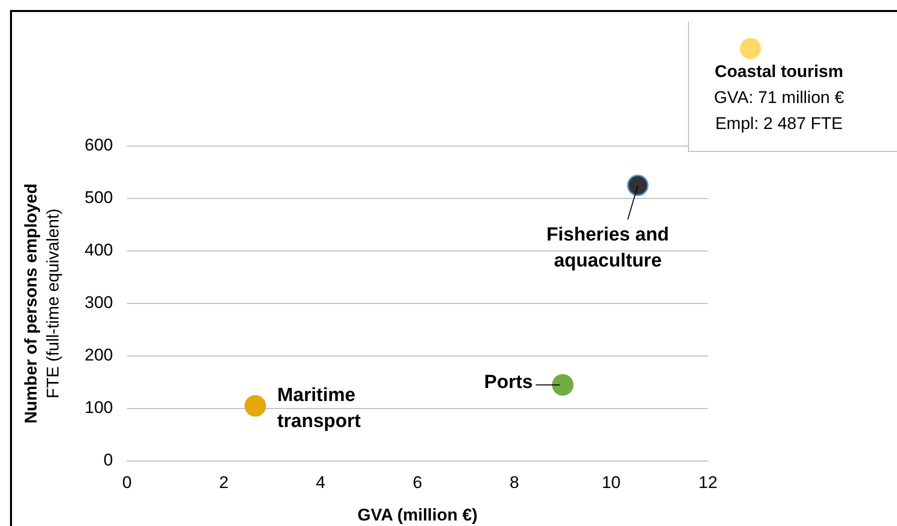  Describe the element at coordinates (127, 482) in the screenshot. I see `x-tick-label: 0` at that location.